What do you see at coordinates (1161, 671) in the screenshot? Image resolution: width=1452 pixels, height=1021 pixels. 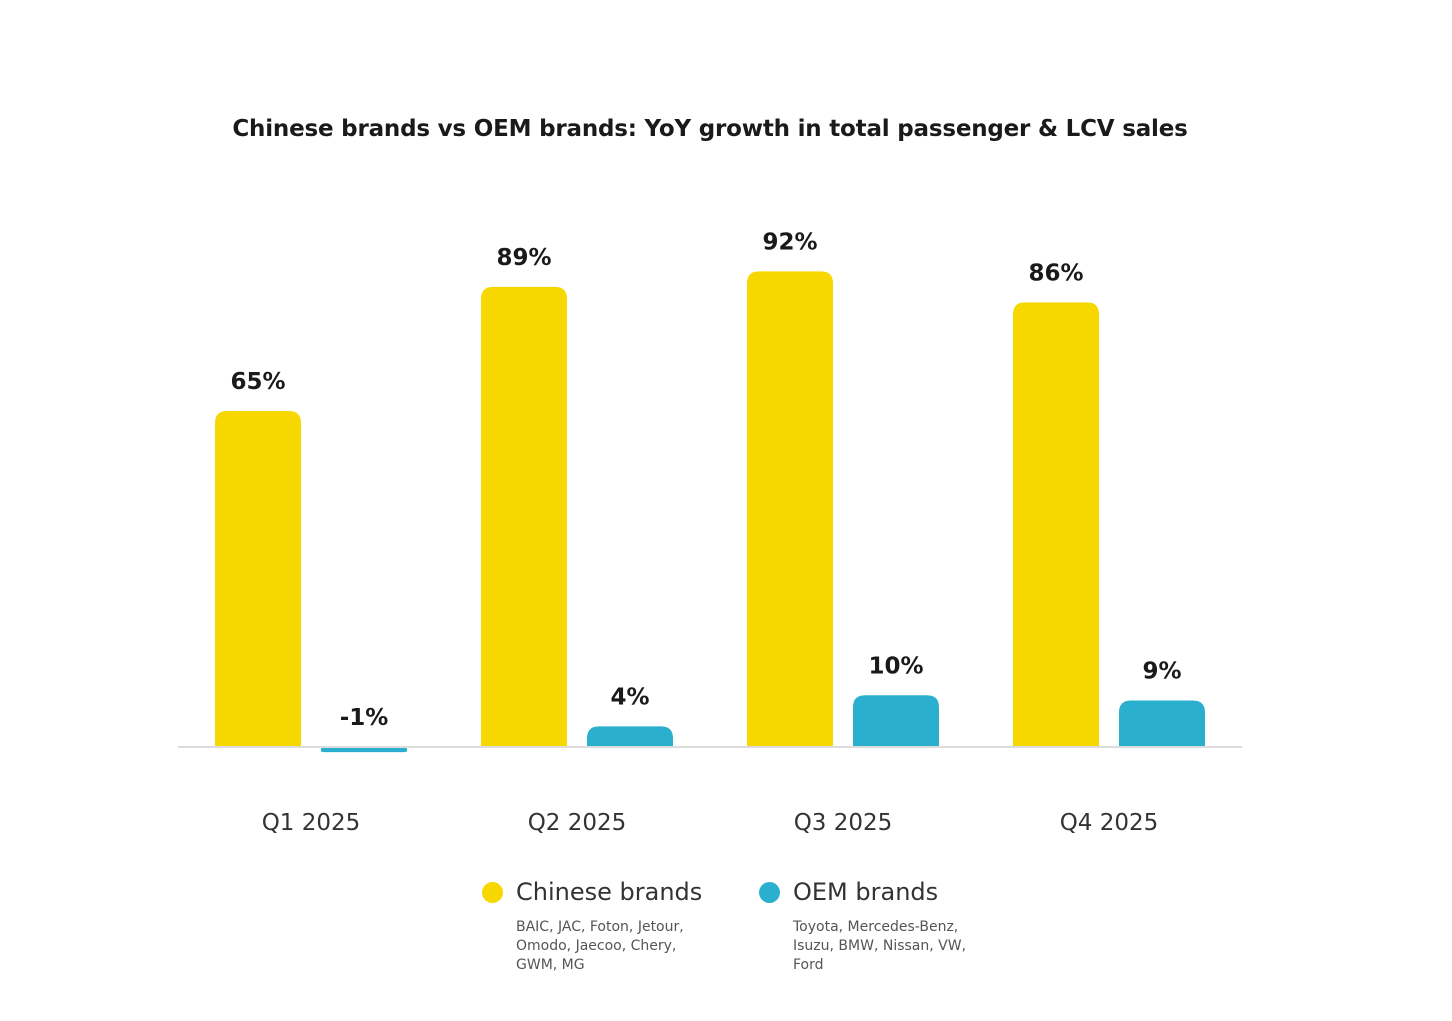 I see `data-label-oem-q4: 9%` at bounding box center [1161, 671].